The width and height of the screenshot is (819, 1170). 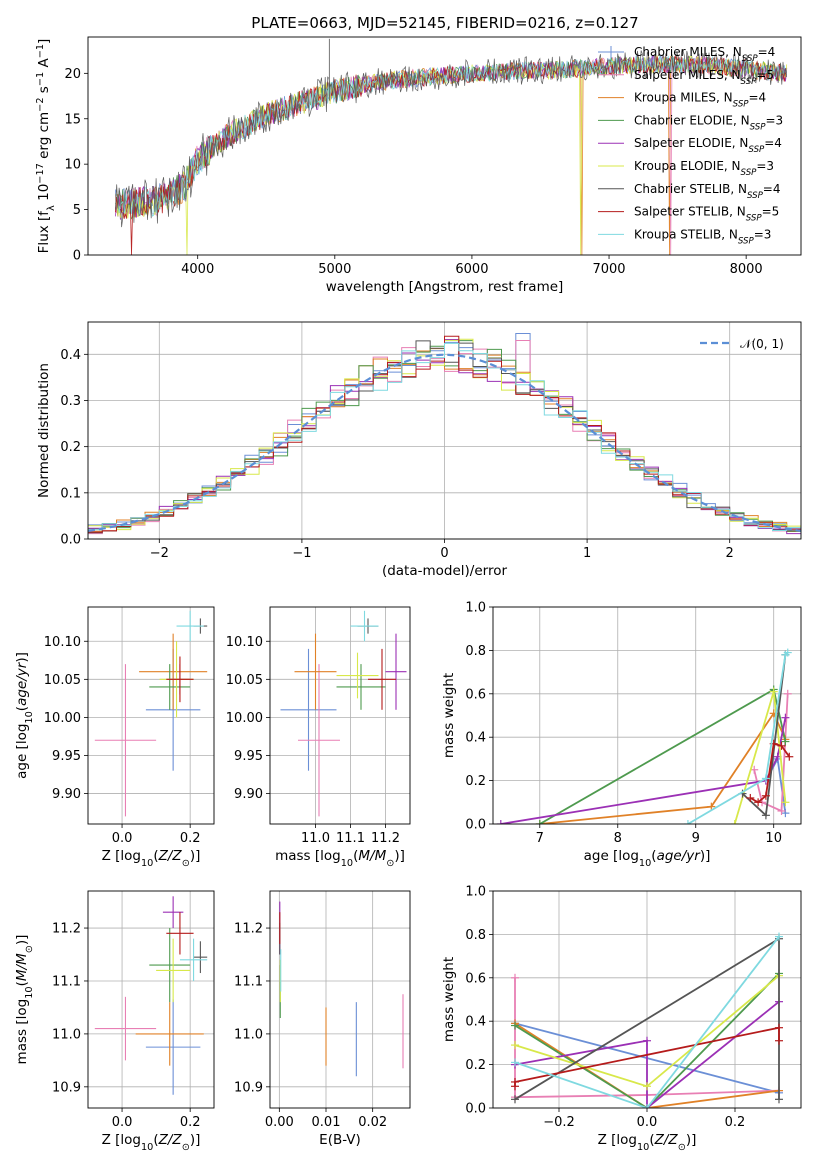 I want to click on y-axis-label: age [log10(age/yr)], so click(x=24, y=715).